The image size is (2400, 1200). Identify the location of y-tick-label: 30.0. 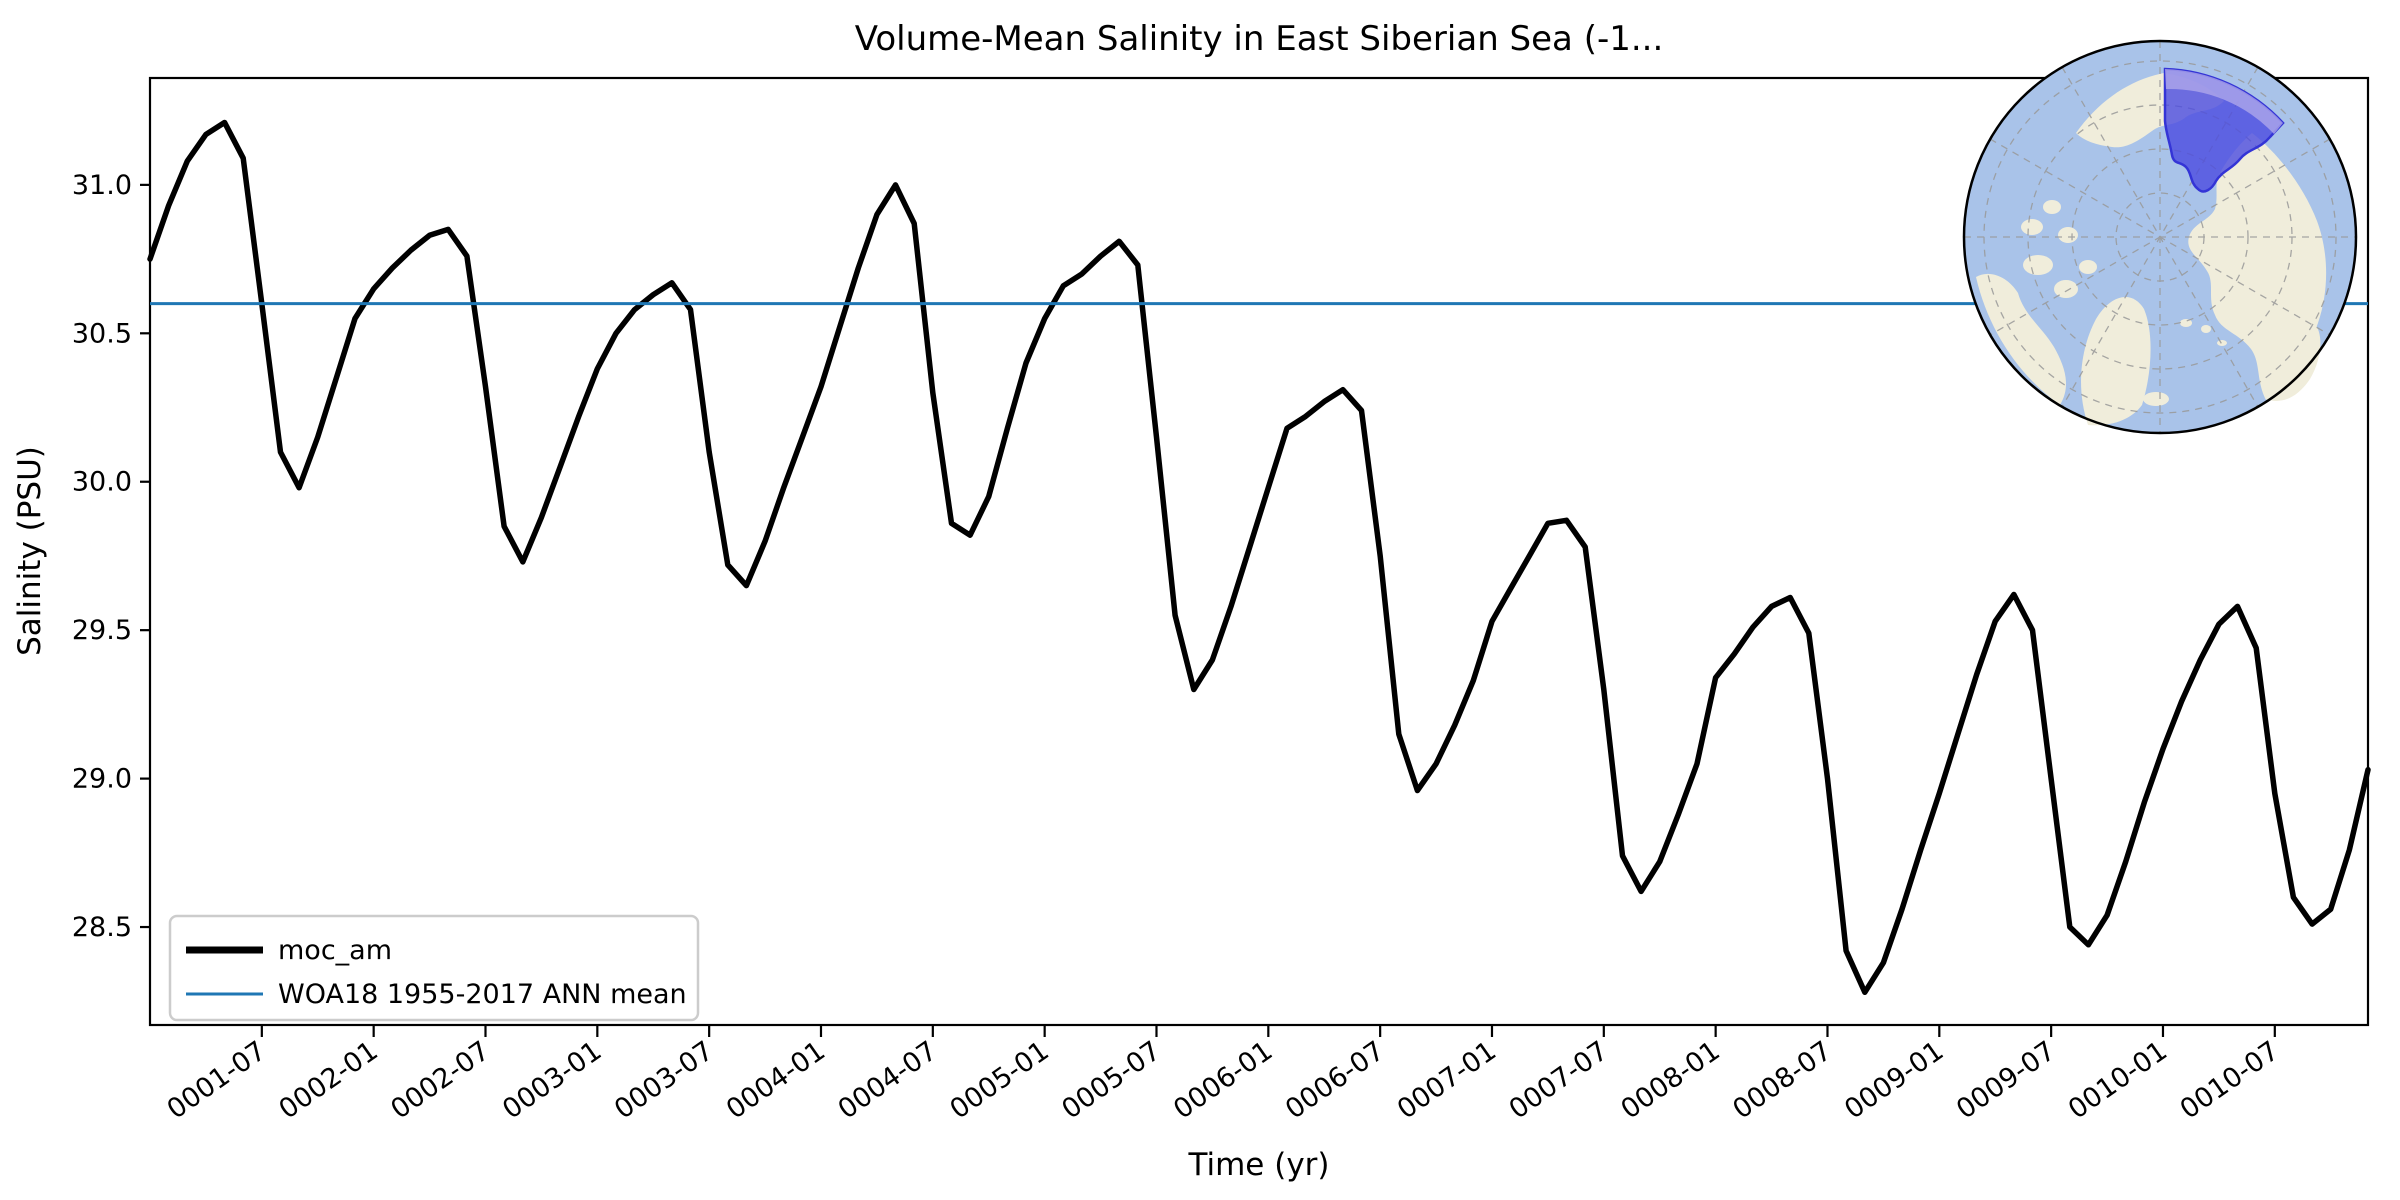
(102, 482).